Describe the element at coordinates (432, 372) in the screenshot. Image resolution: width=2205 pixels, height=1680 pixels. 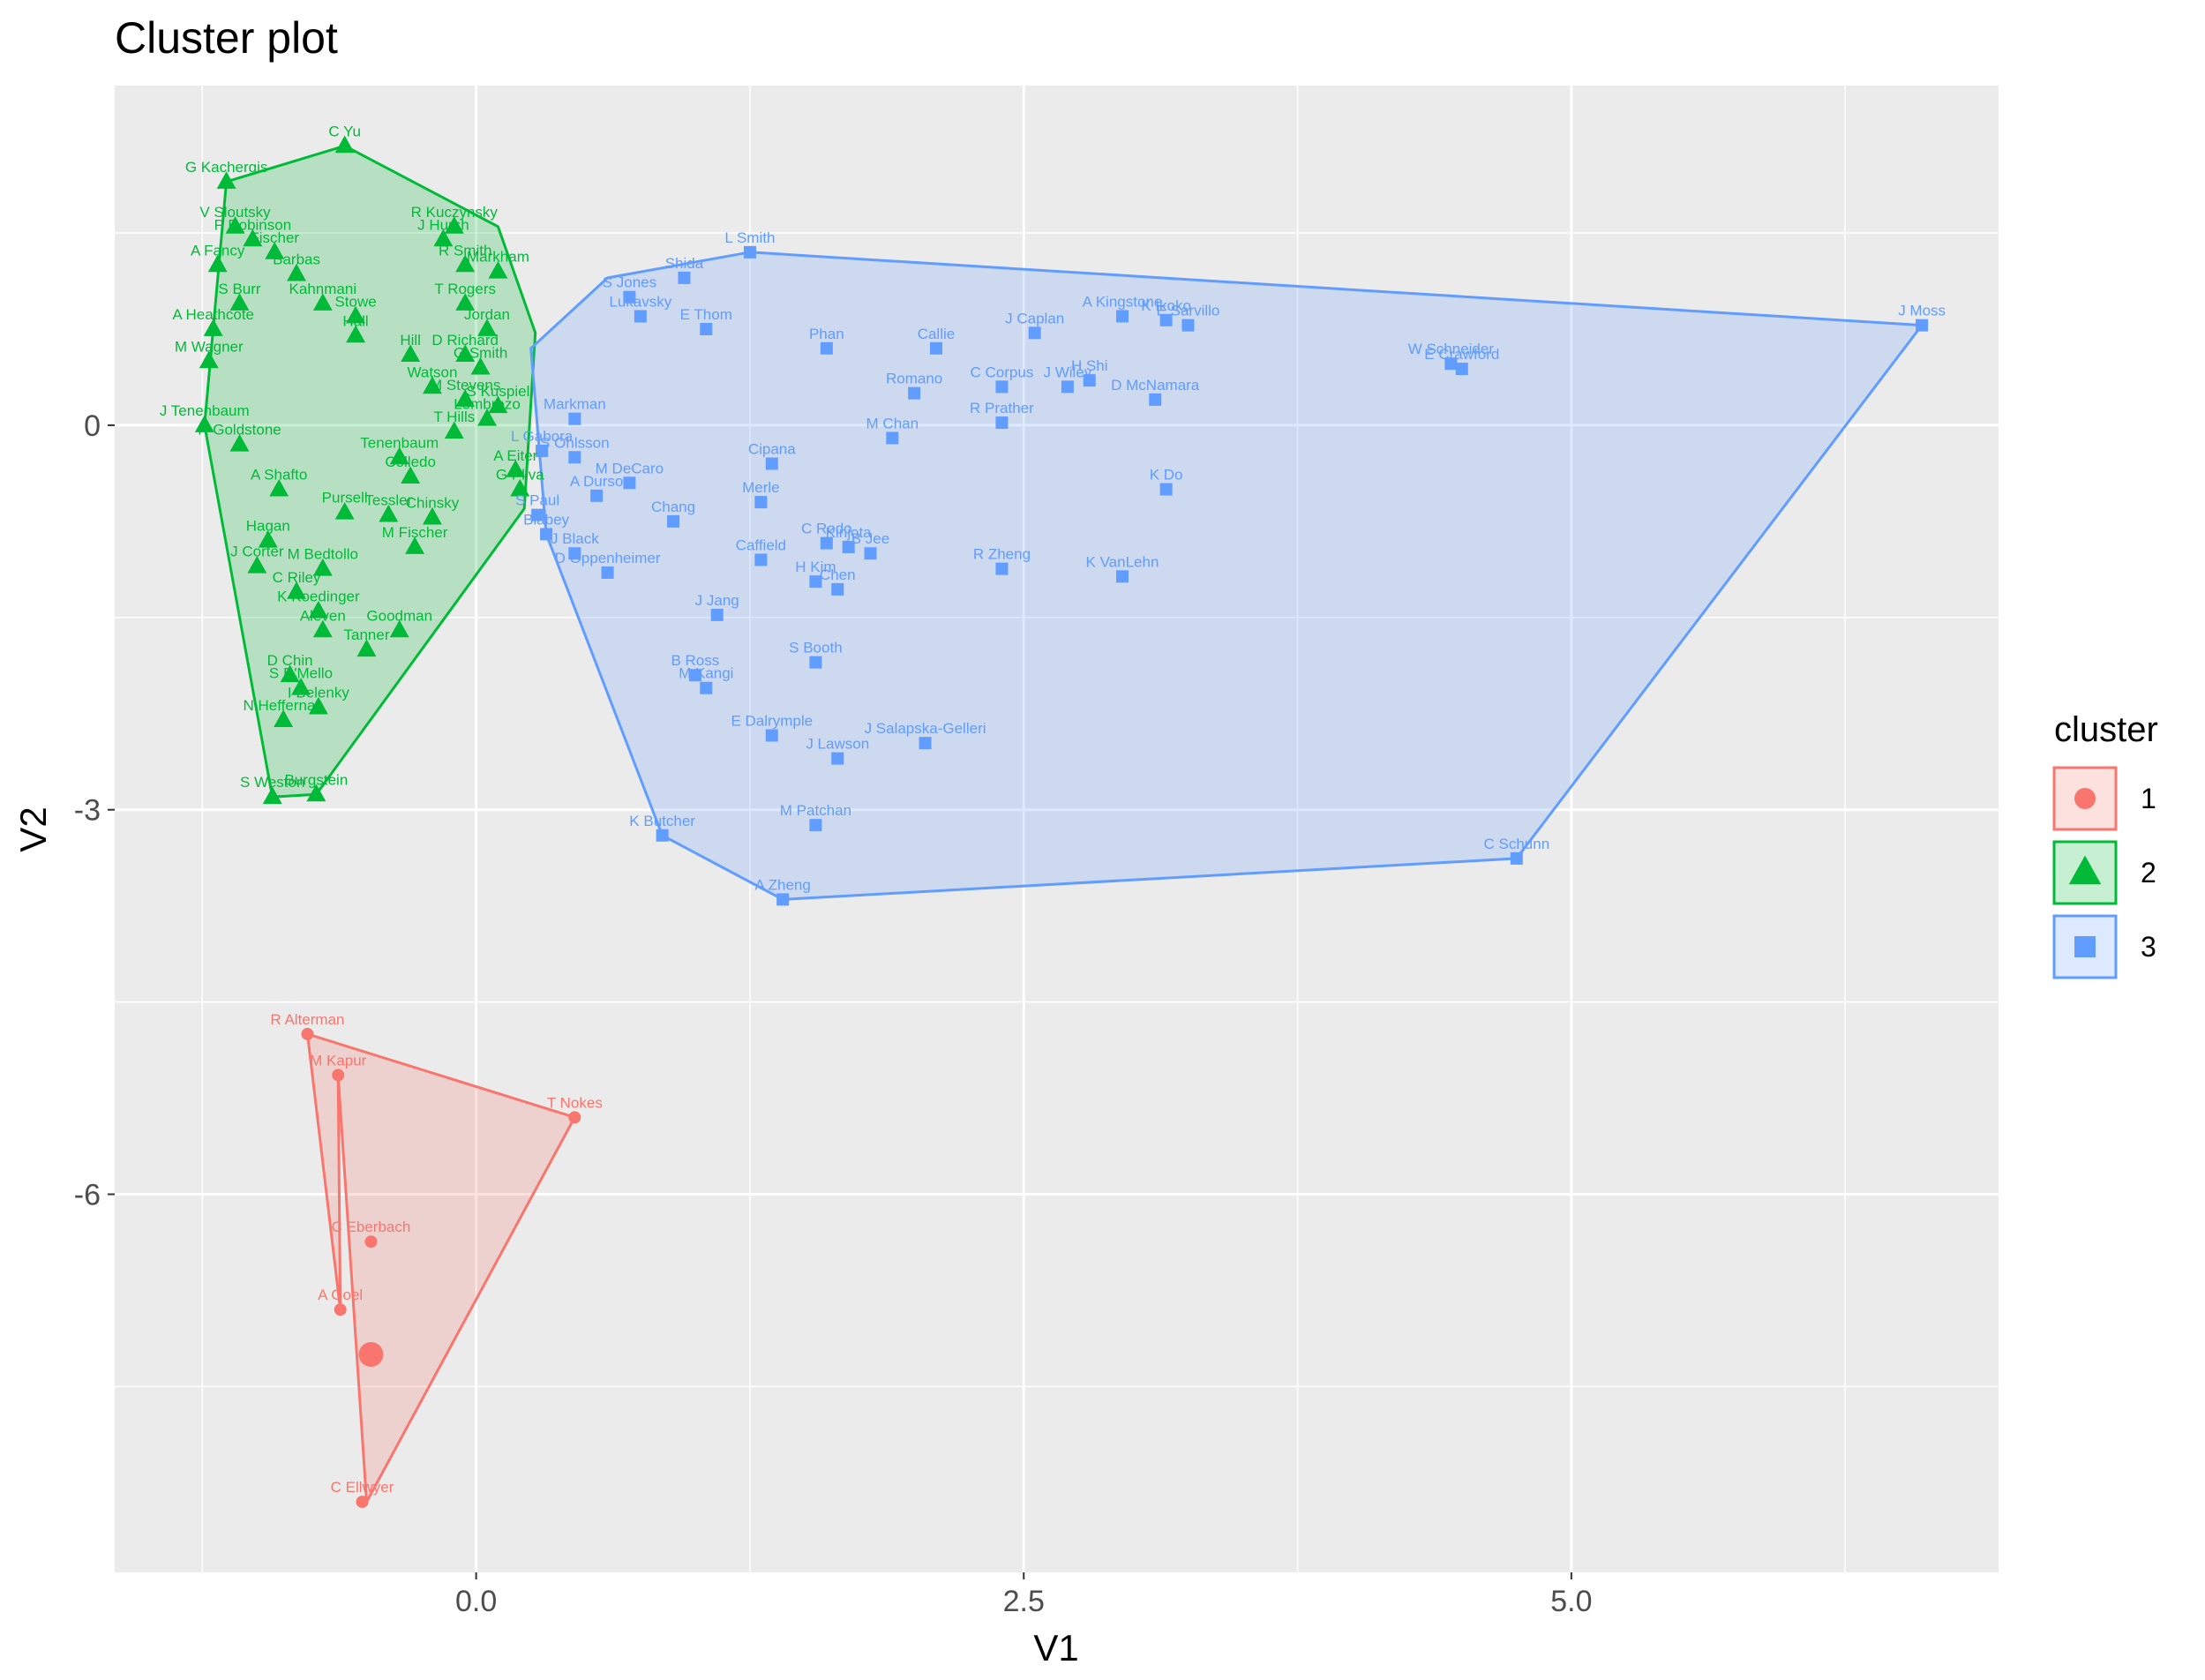
I see `point-label: Watson` at that location.